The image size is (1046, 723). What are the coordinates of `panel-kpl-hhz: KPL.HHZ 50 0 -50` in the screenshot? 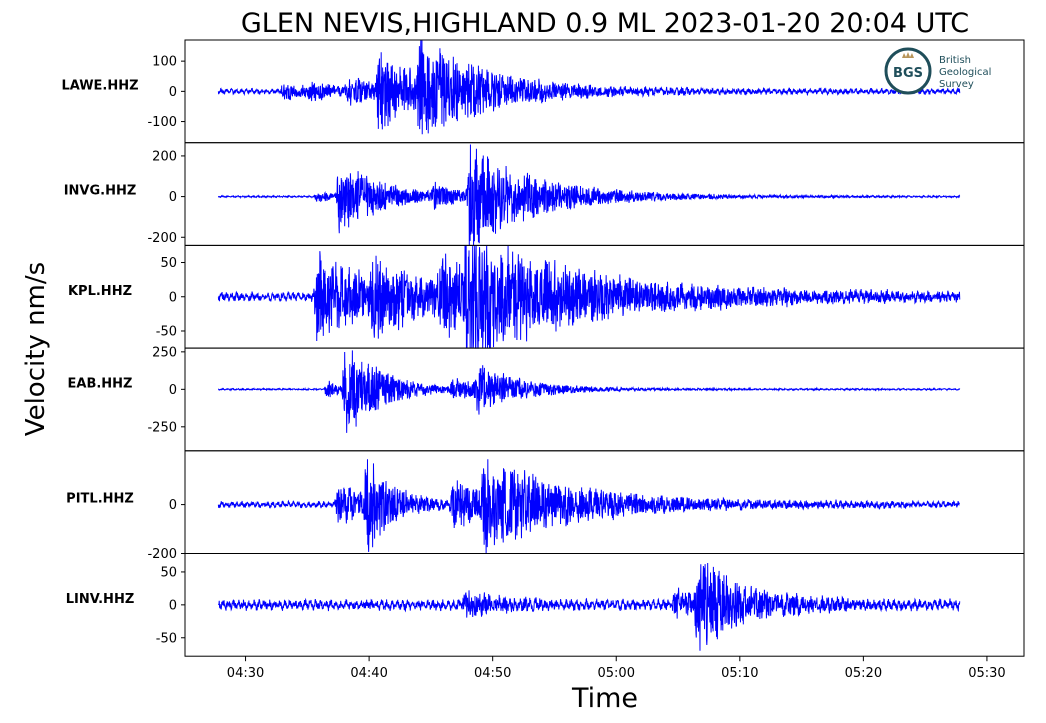 It's located at (546, 296).